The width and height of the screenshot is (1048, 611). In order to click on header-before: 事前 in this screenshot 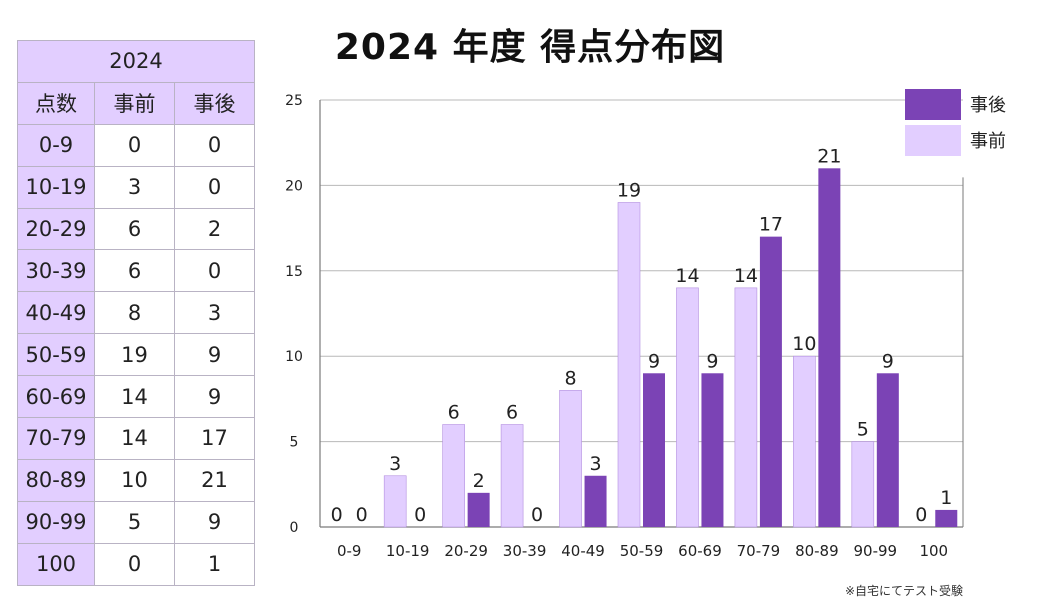, I will do `click(134, 103)`.